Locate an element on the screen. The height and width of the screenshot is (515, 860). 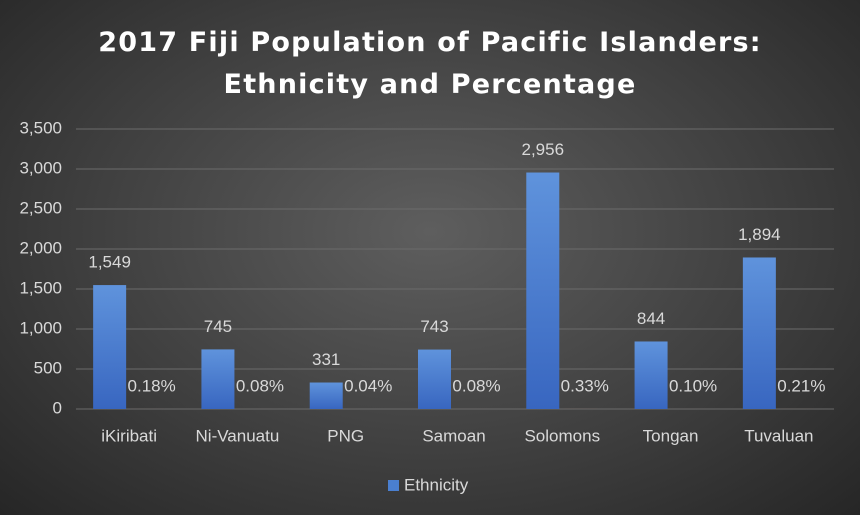
x-tick-label: Solomons is located at coordinates (562, 435).